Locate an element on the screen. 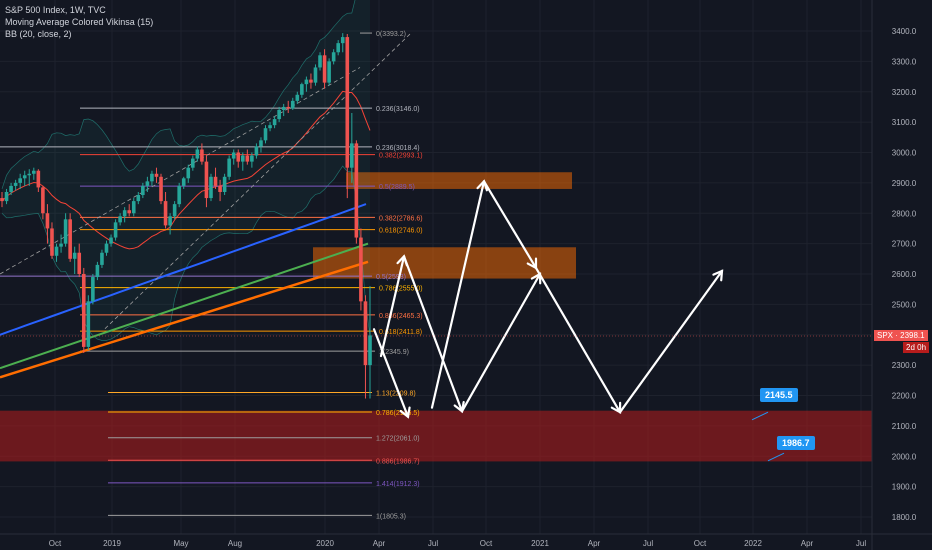 The image size is (932, 550). price-tick-label: 2100.0 is located at coordinates (904, 426).